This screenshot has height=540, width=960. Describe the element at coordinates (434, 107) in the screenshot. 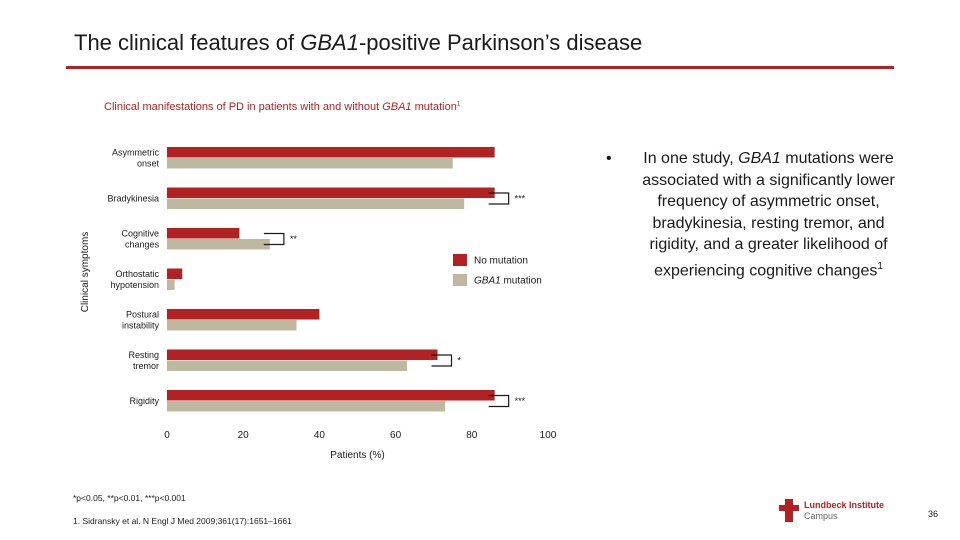

I see `chart-title-text-end: mutation` at that location.